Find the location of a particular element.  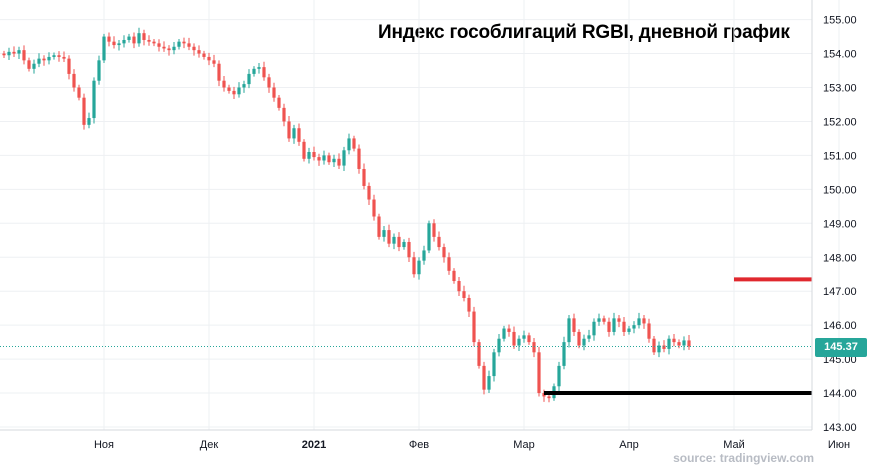

x-tick-label: Май is located at coordinates (734, 445).